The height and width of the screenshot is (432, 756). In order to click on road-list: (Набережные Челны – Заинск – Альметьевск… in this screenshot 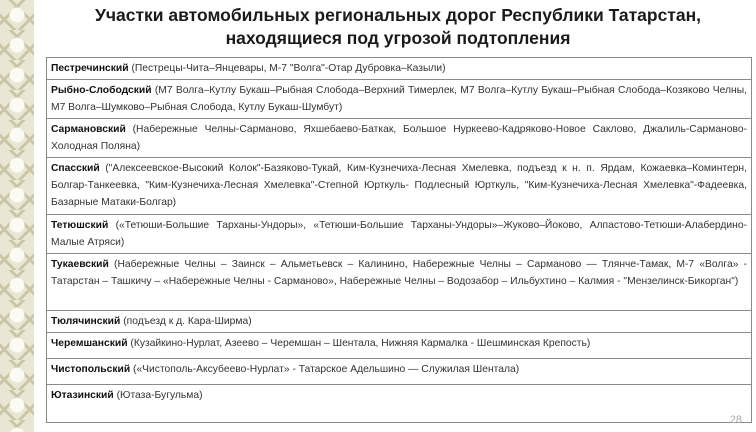, I will do `click(399, 273)`.